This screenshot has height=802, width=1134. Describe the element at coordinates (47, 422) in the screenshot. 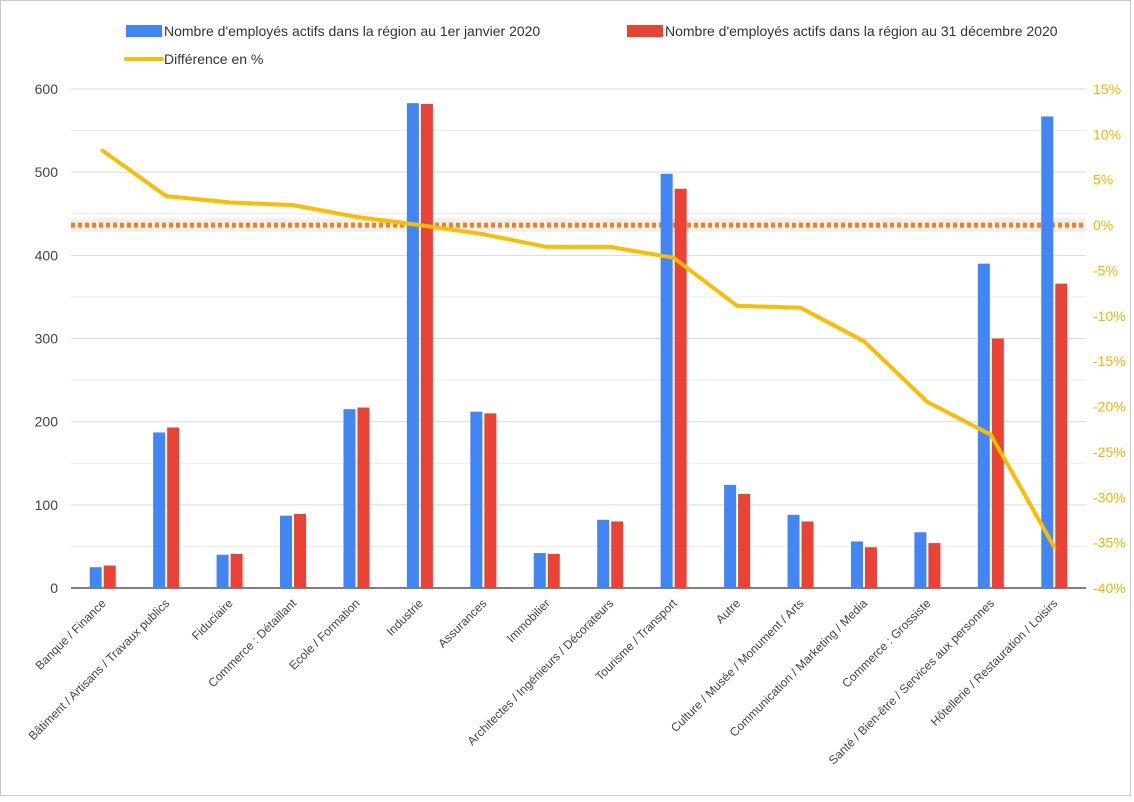

I see `y-left-tick-label: 200` at that location.